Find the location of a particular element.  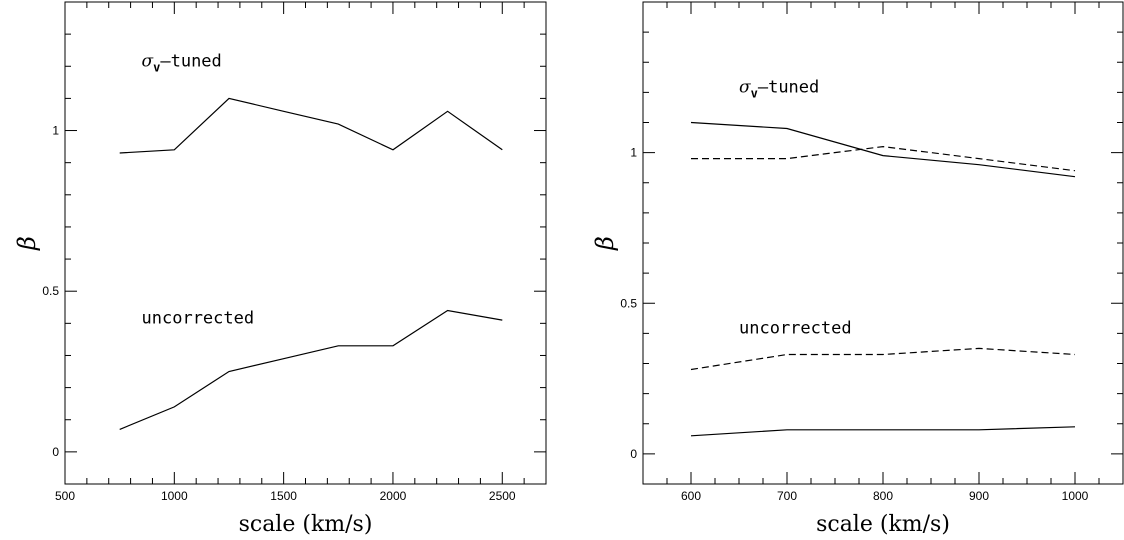

chart0-annotation-1: uncorrected is located at coordinates (198, 318).